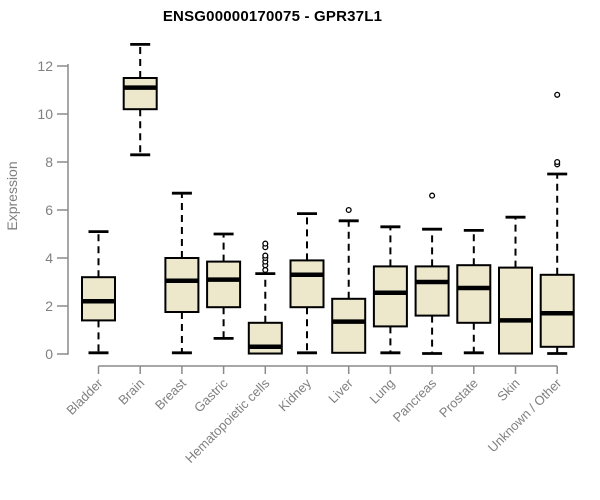  Describe the element at coordinates (49, 306) in the screenshot. I see `y-tick-label: 2` at that location.